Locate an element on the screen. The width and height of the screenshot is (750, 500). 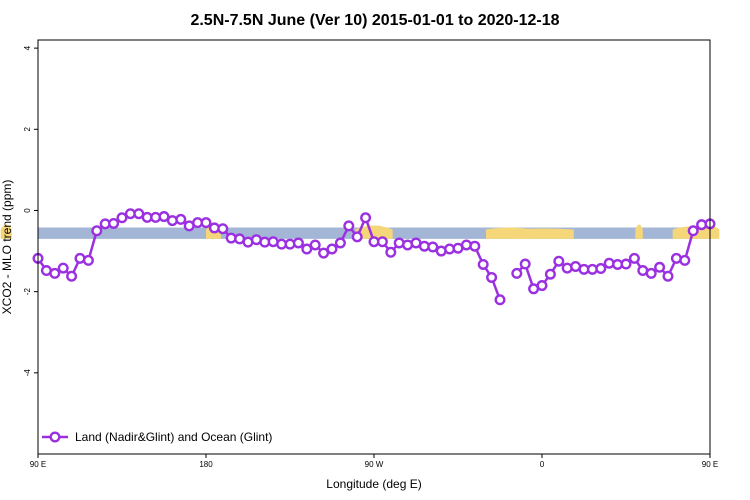
y-axis: 4 2 0 -2 -4 is located at coordinates (30, 210).